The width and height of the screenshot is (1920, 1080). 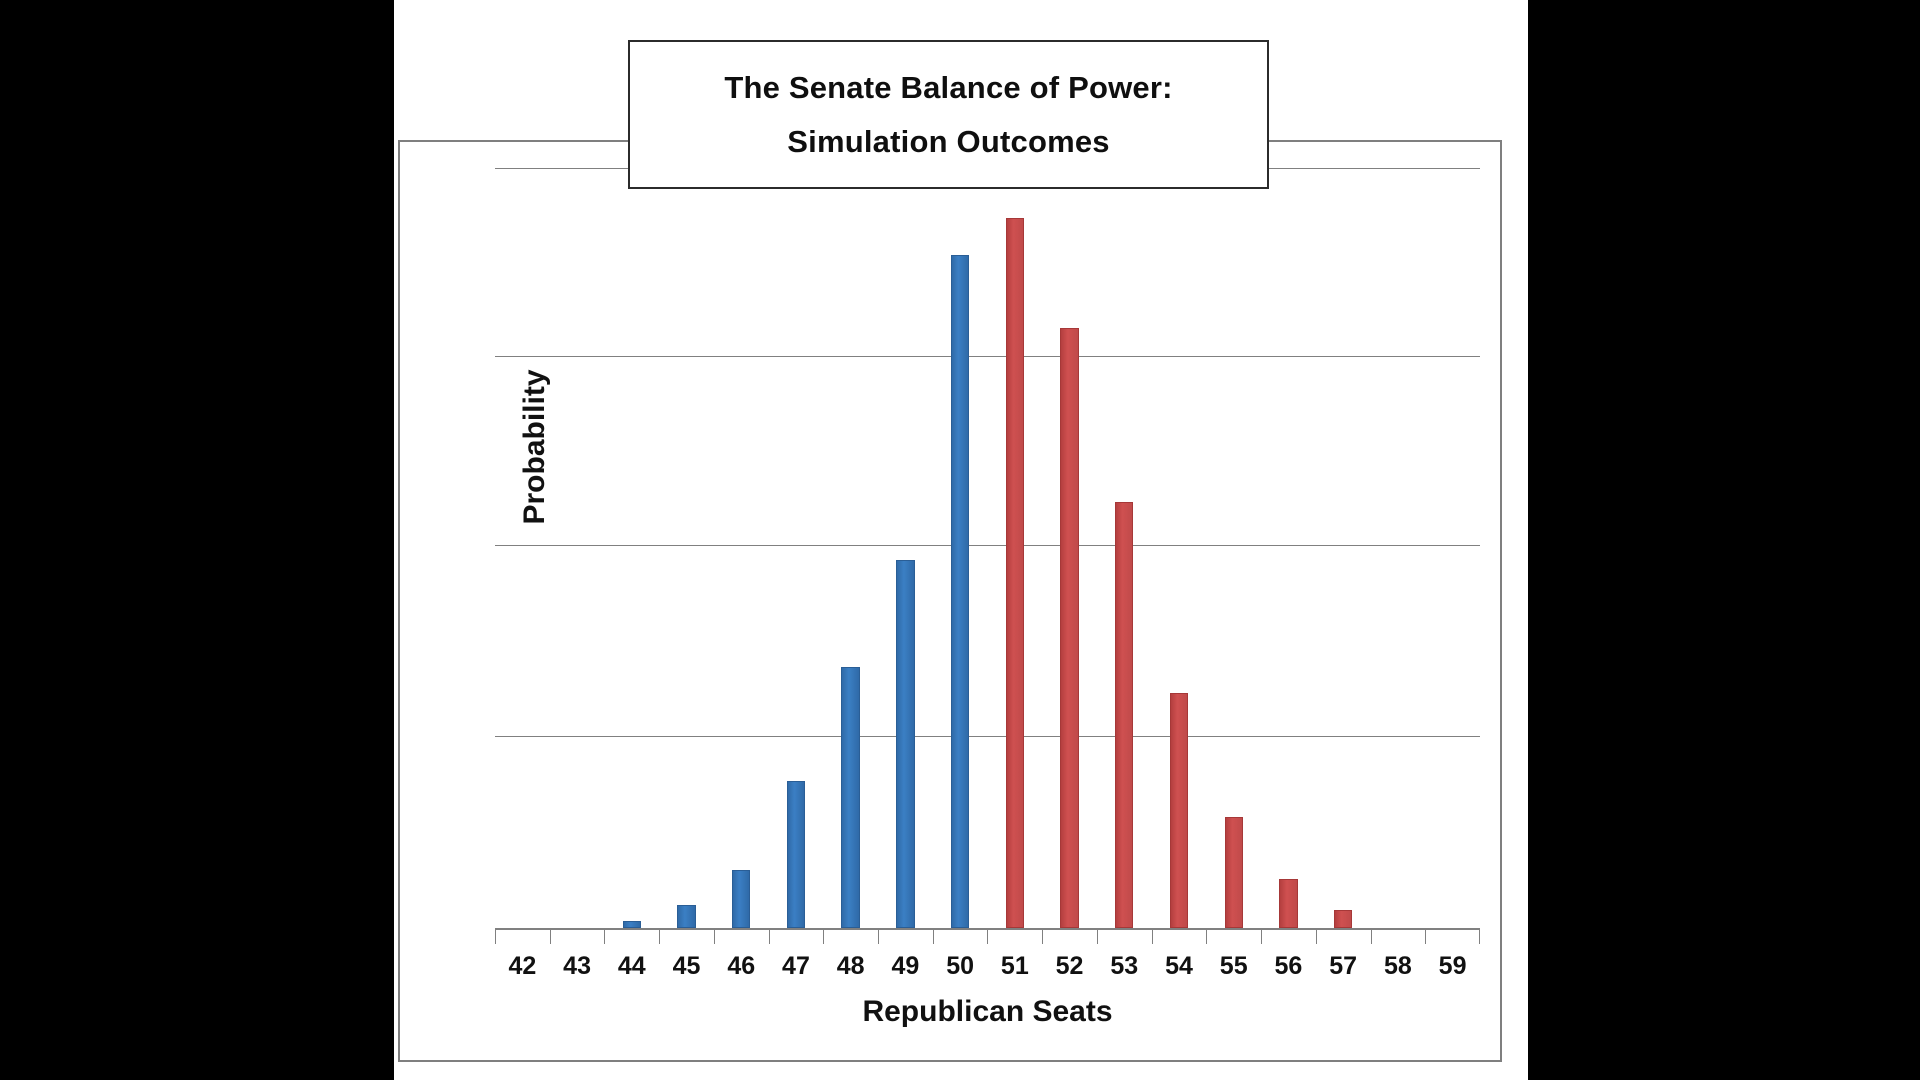 I want to click on x-tick-label: 43, so click(x=577, y=966).